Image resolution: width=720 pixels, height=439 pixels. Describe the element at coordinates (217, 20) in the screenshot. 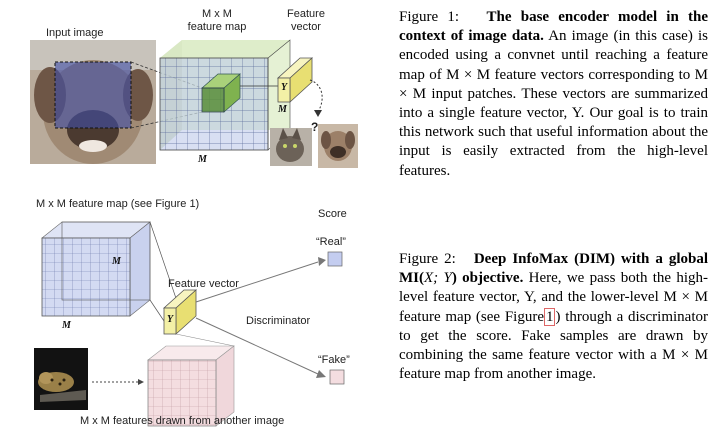

I see `label-feature-map: M x M feature map` at that location.